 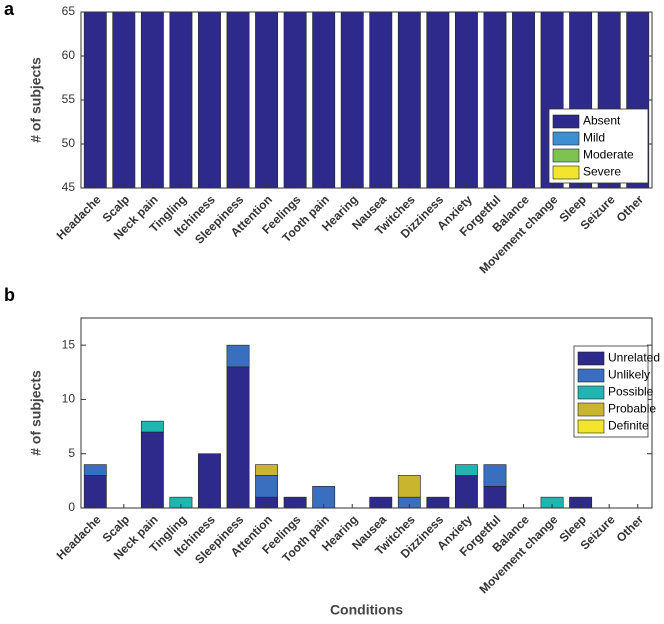 I want to click on legend-label: Definite, so click(x=628, y=426).